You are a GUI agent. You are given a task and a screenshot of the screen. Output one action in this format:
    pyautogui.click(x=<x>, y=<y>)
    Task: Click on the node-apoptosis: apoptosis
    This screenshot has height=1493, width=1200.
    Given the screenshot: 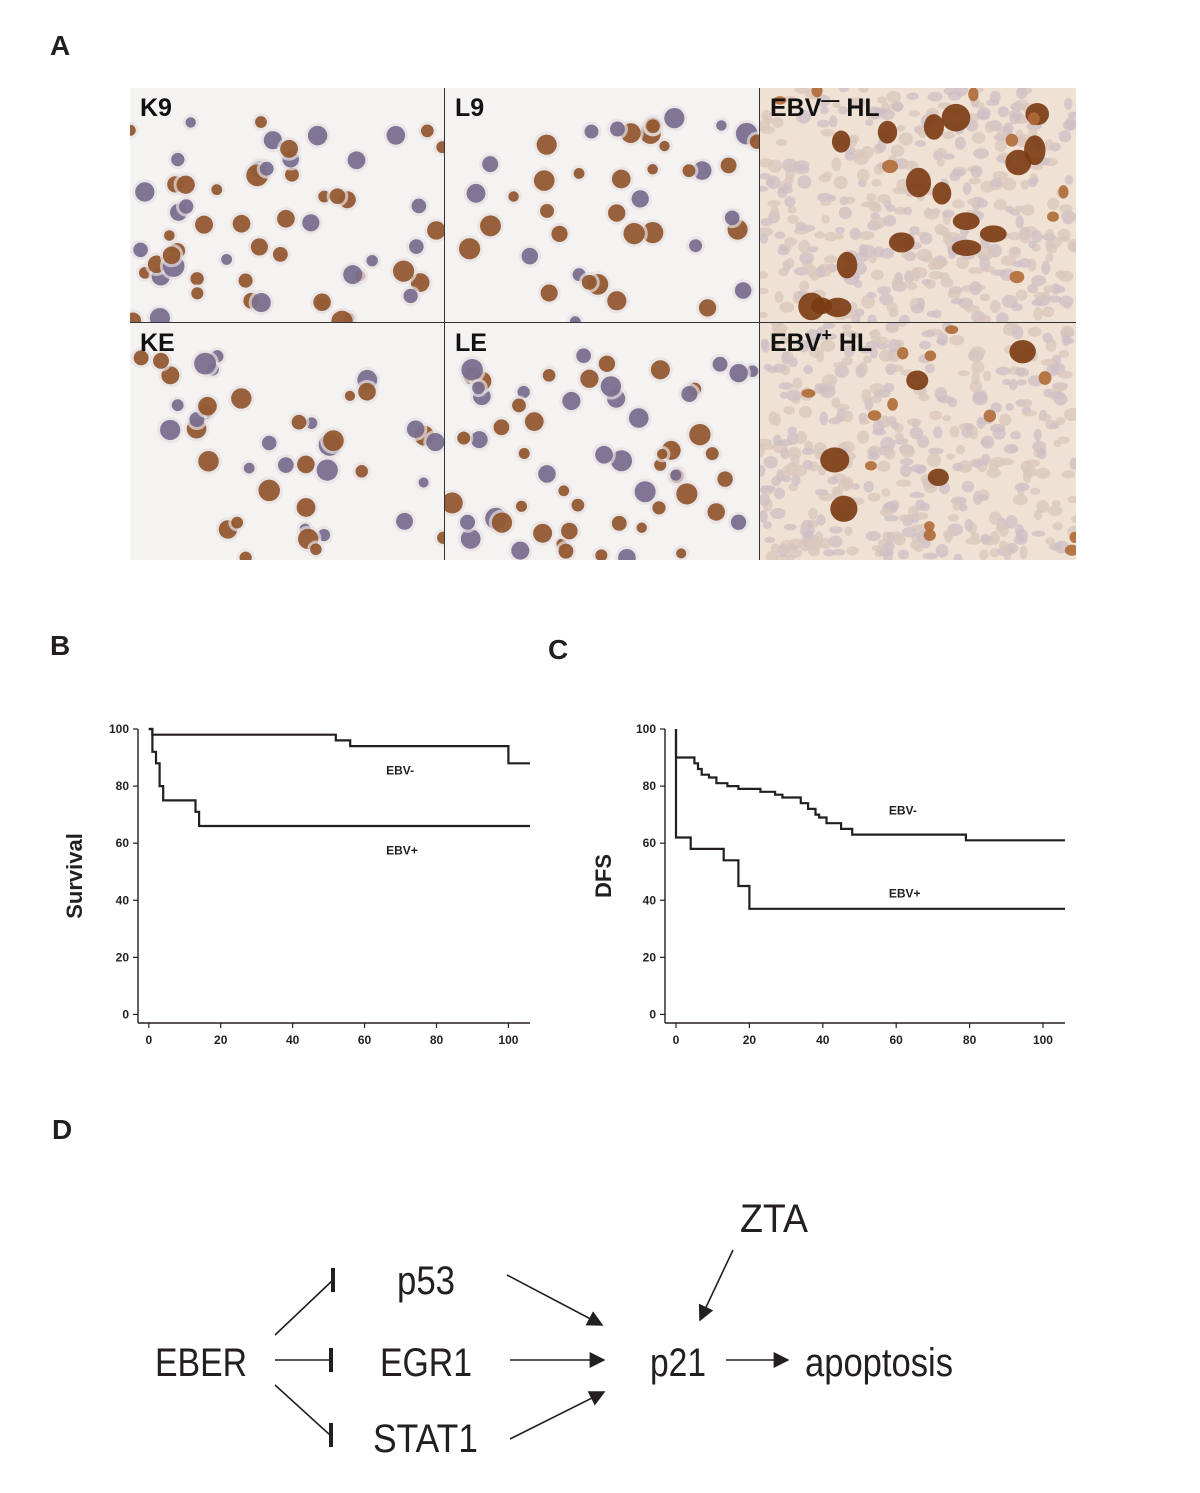 What is the action you would take?
    pyautogui.click(x=879, y=1363)
    